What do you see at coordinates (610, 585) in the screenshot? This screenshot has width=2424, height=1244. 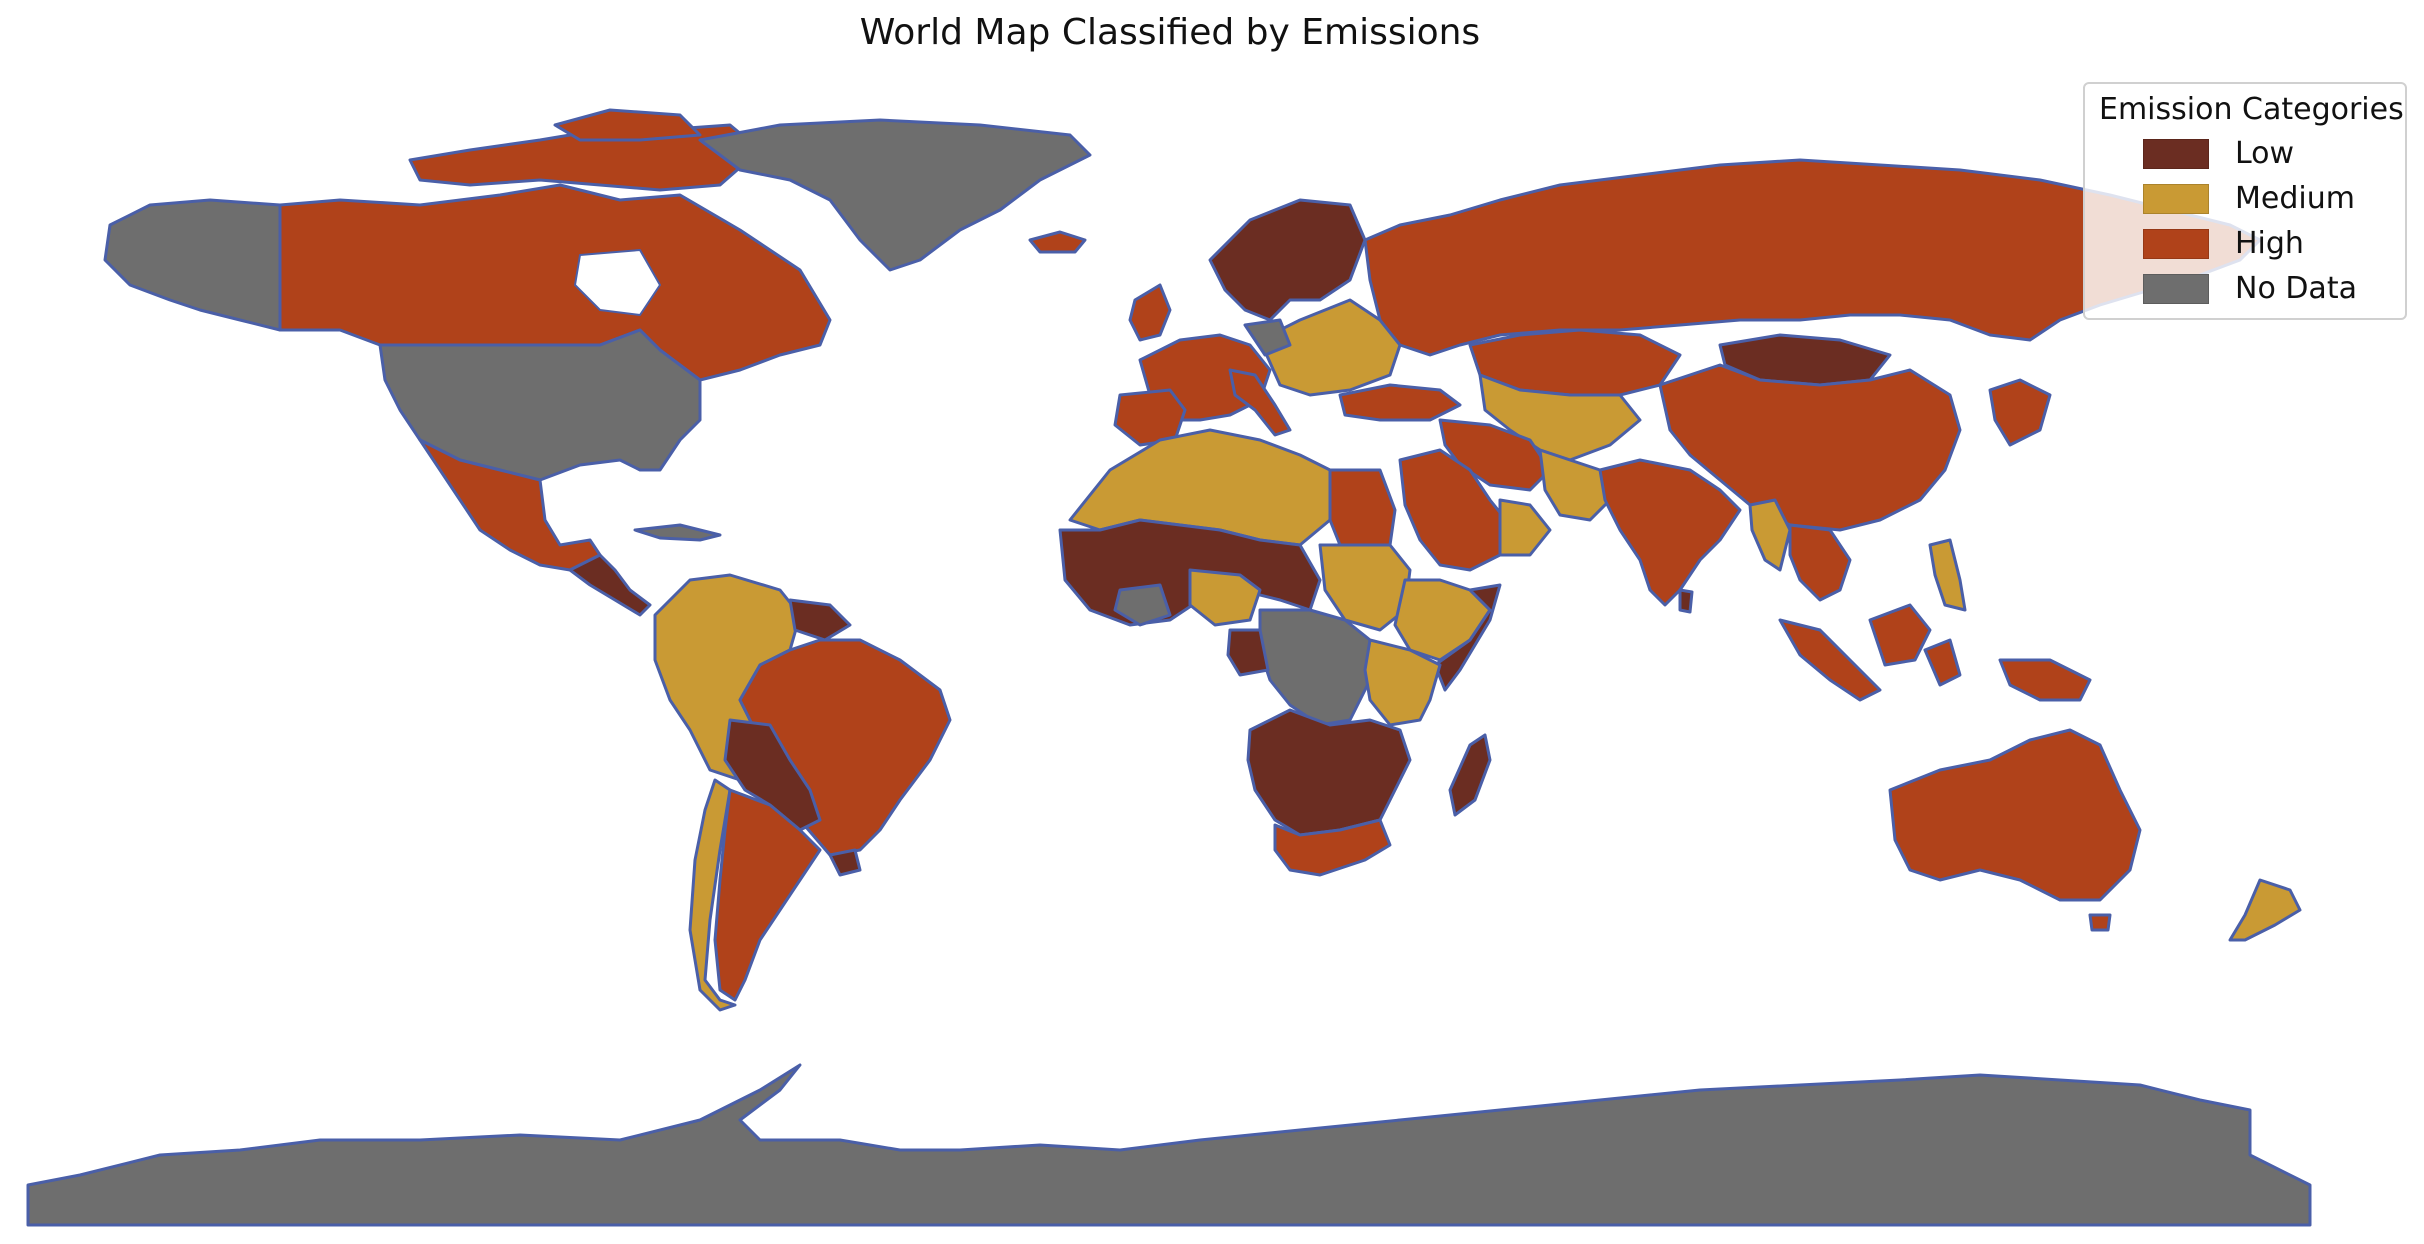 I see `country-central-america` at bounding box center [610, 585].